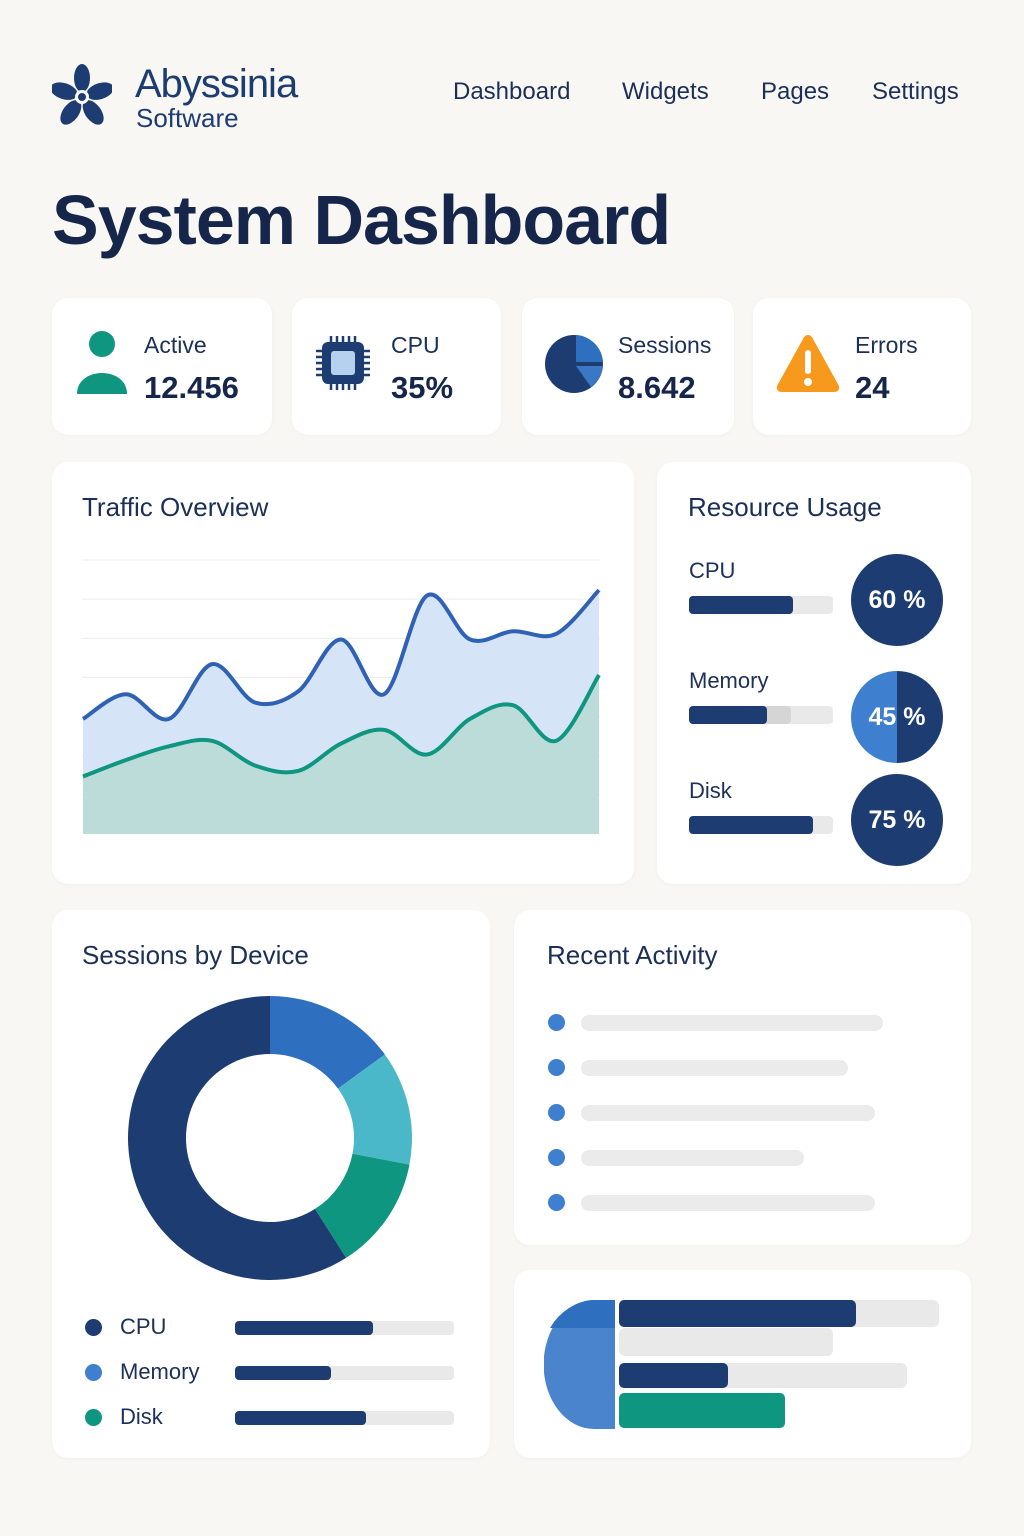  Describe the element at coordinates (785, 507) in the screenshot. I see `card-title: Resource Usage` at that location.